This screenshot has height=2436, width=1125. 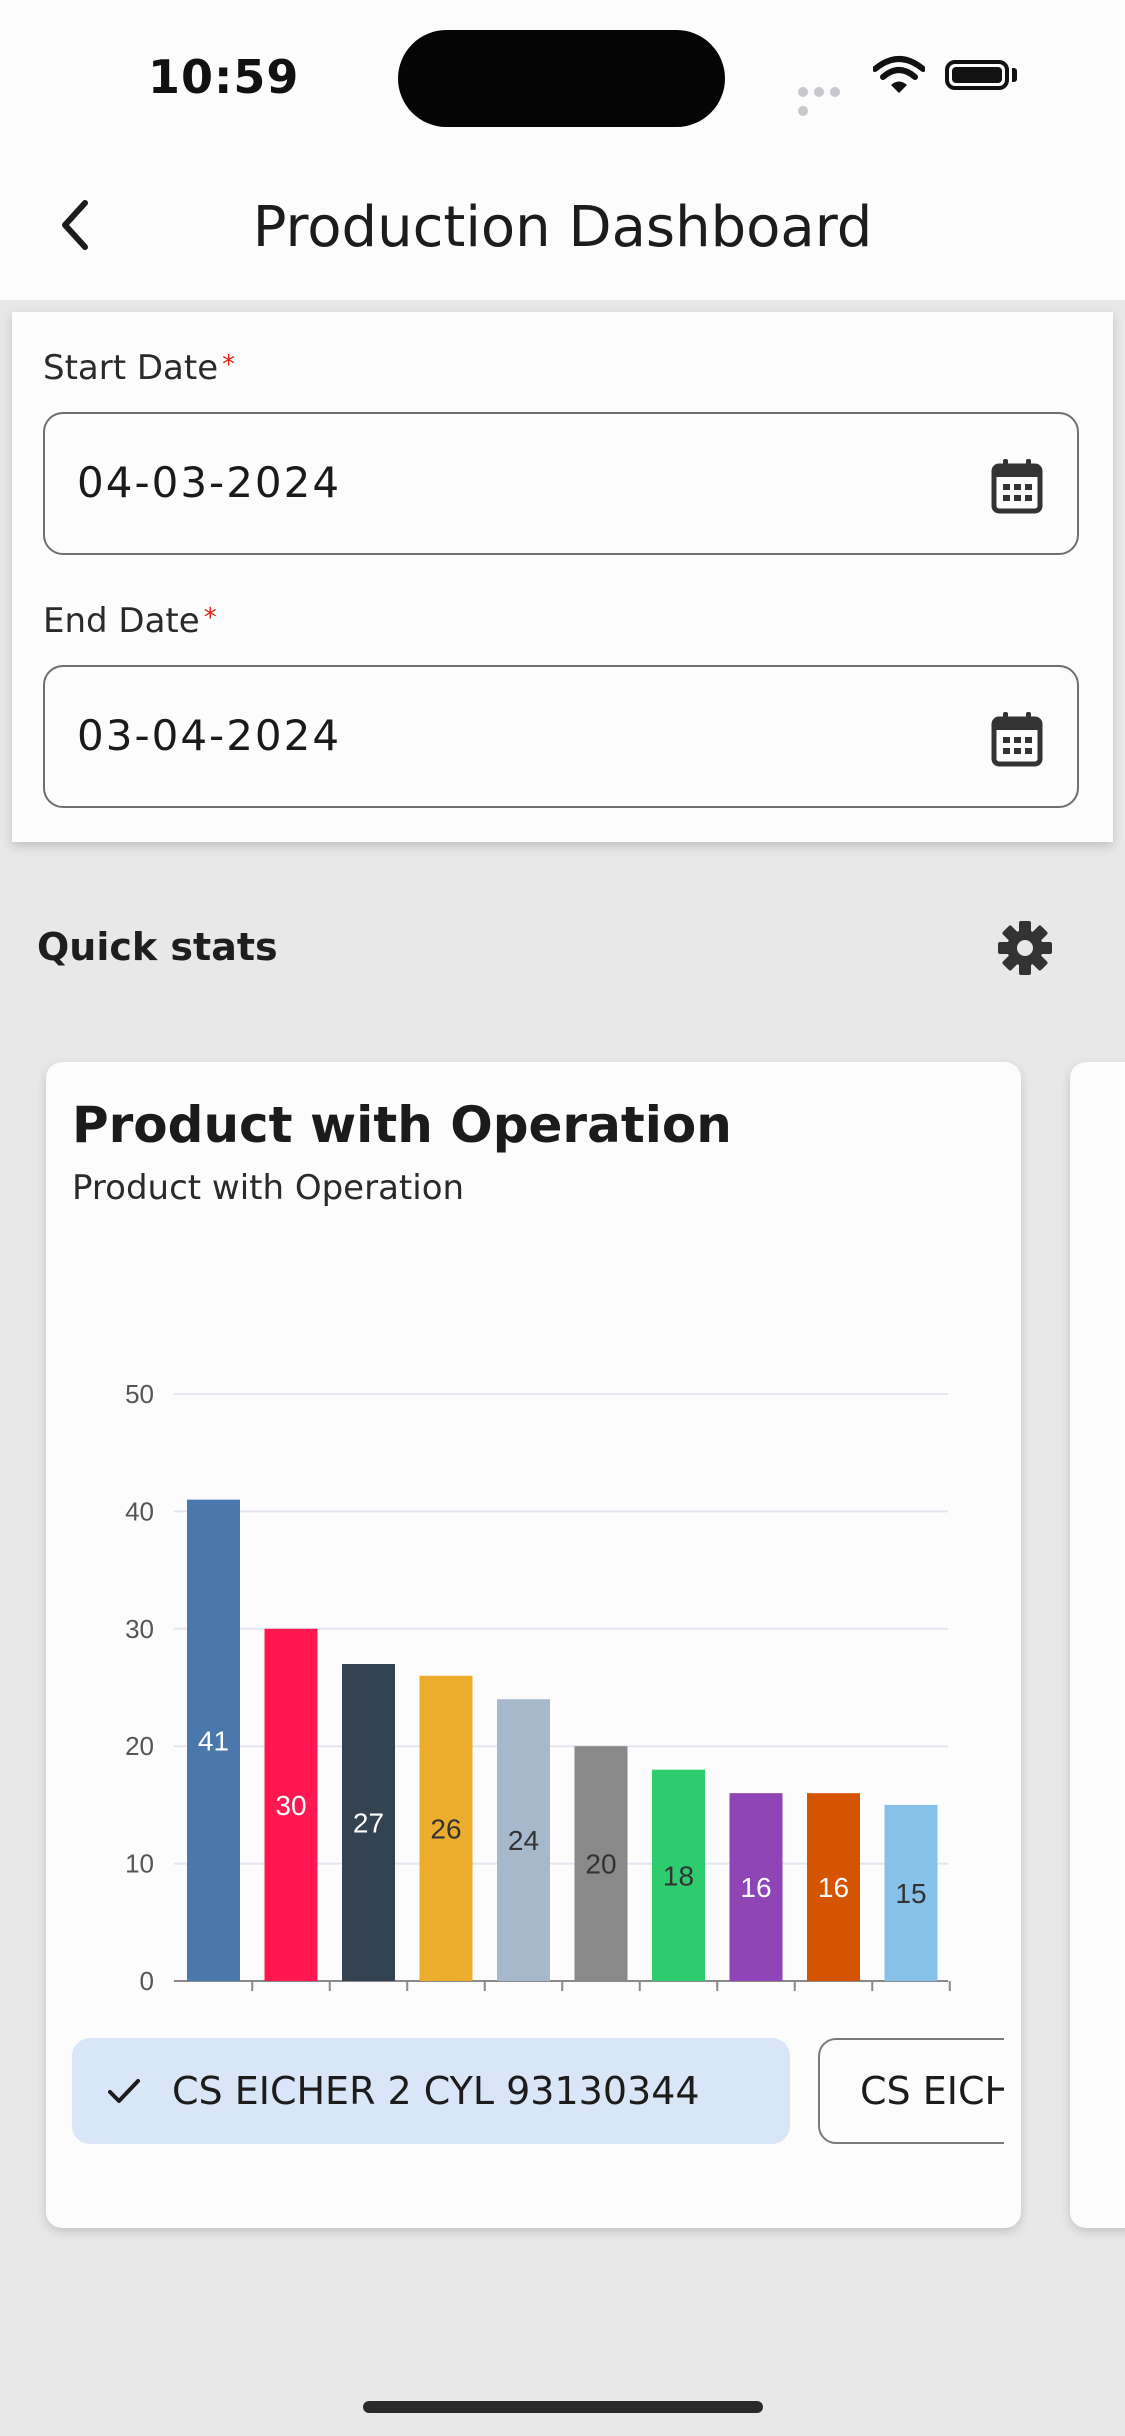 What do you see at coordinates (139, 1746) in the screenshot?
I see `y-tick-label: 20` at bounding box center [139, 1746].